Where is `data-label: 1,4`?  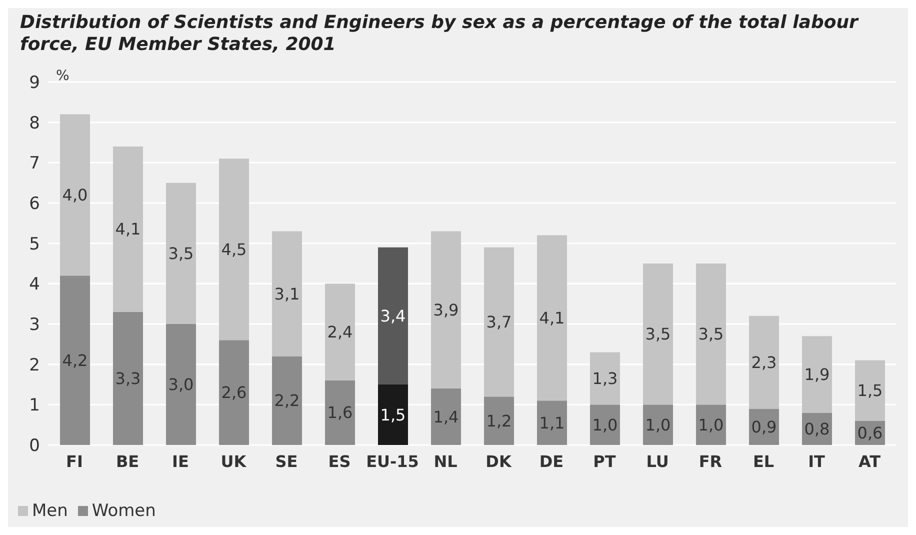 data-label: 1,4 is located at coordinates (446, 416).